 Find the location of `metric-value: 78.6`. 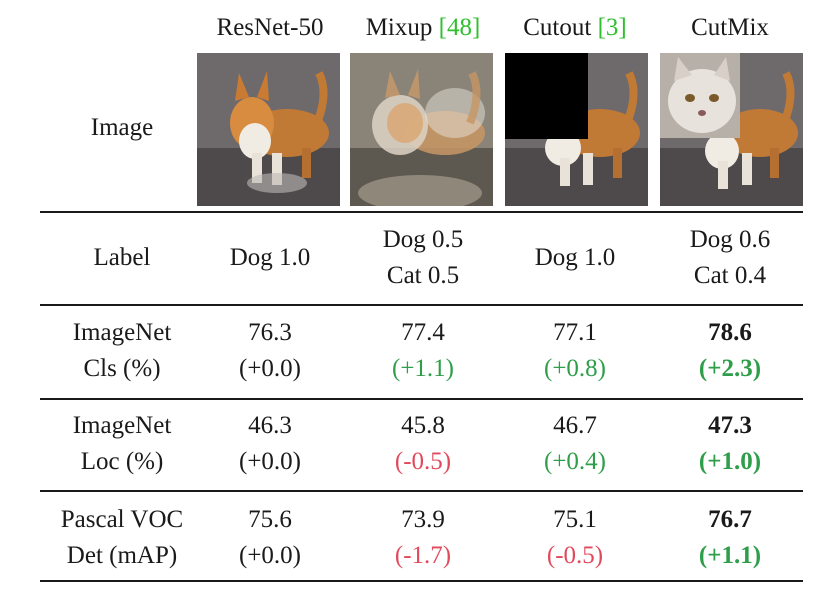

metric-value: 78.6 is located at coordinates (730, 332).